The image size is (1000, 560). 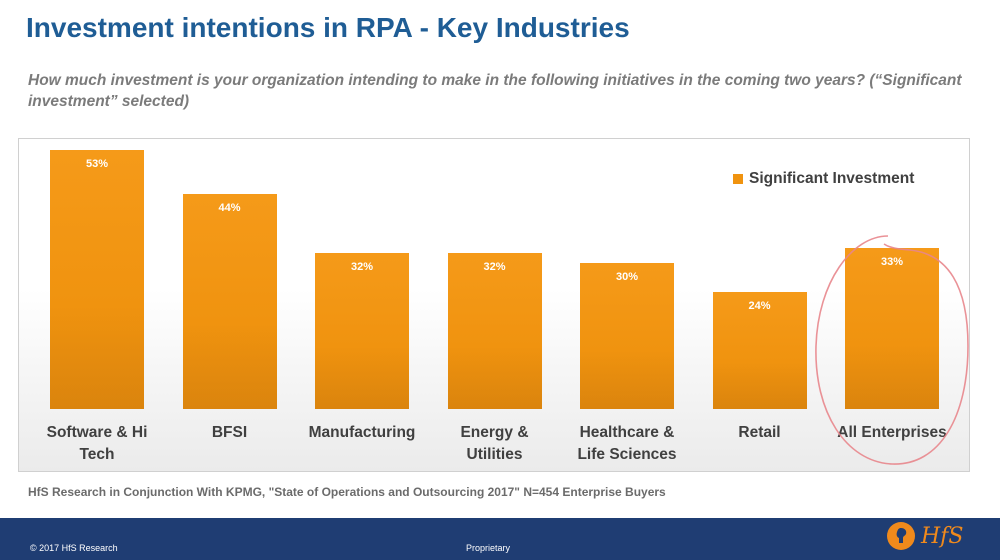 What do you see at coordinates (494, 331) in the screenshot?
I see `bar-energy-utilities` at bounding box center [494, 331].